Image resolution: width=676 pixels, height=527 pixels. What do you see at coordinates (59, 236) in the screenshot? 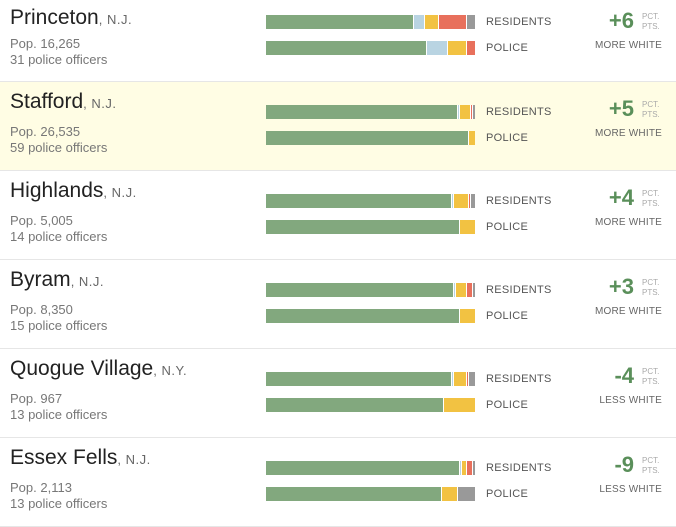
I see `officer-count-text: 14 police officers` at bounding box center [59, 236].